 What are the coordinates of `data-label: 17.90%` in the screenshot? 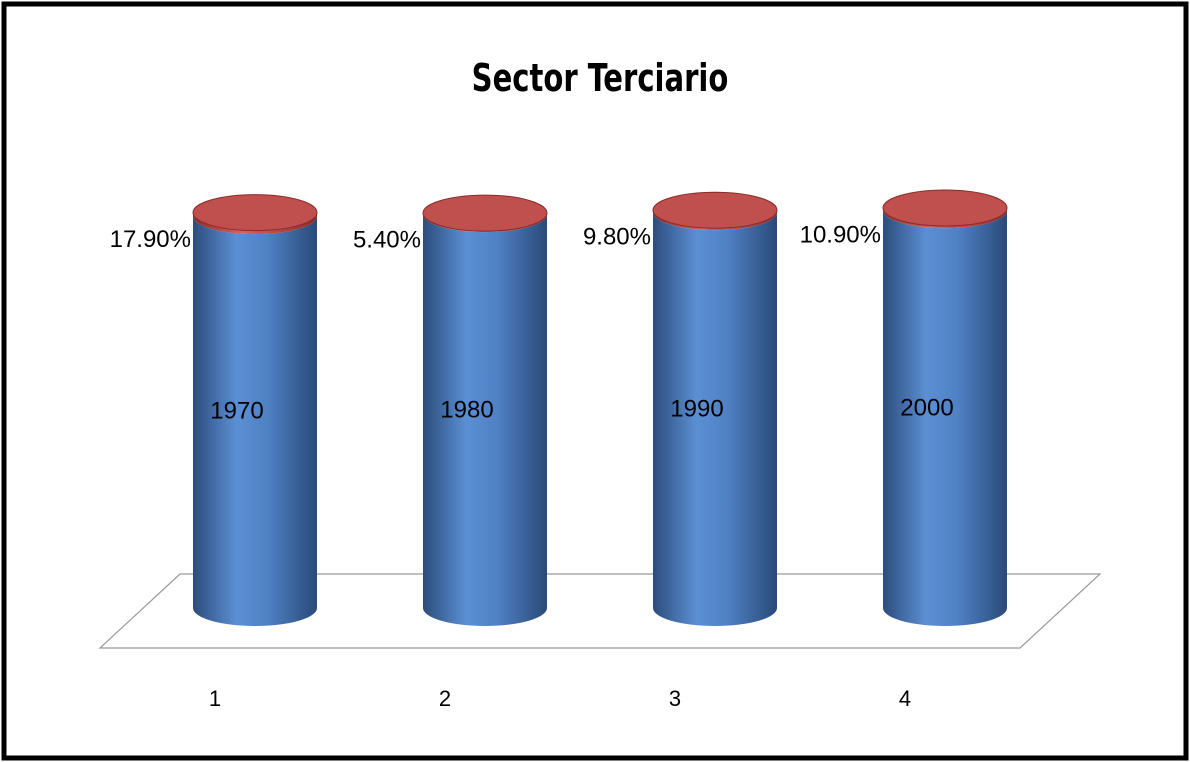 It's located at (150, 239).